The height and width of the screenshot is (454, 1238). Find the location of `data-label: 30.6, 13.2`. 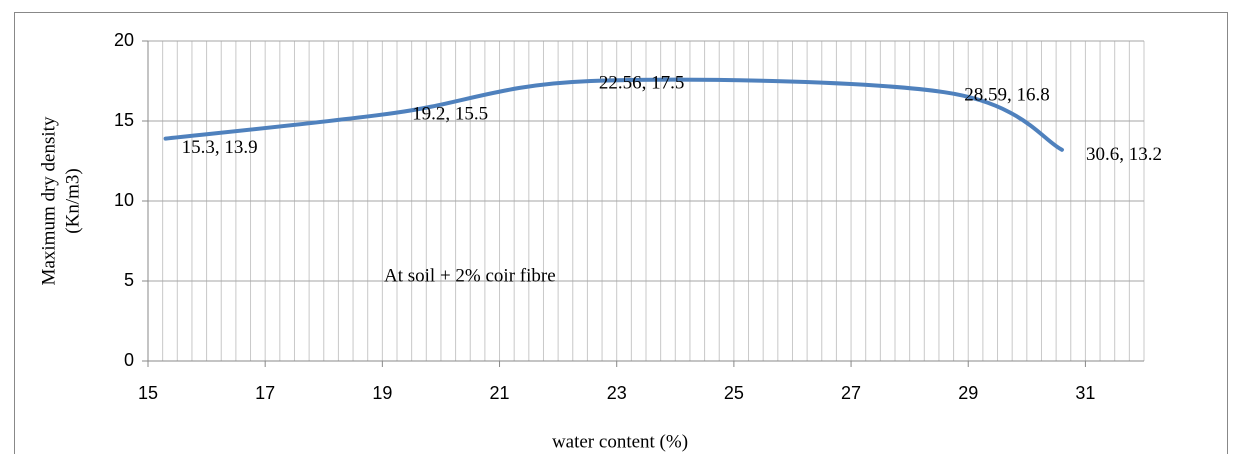

data-label: 30.6, 13.2 is located at coordinates (1124, 154).